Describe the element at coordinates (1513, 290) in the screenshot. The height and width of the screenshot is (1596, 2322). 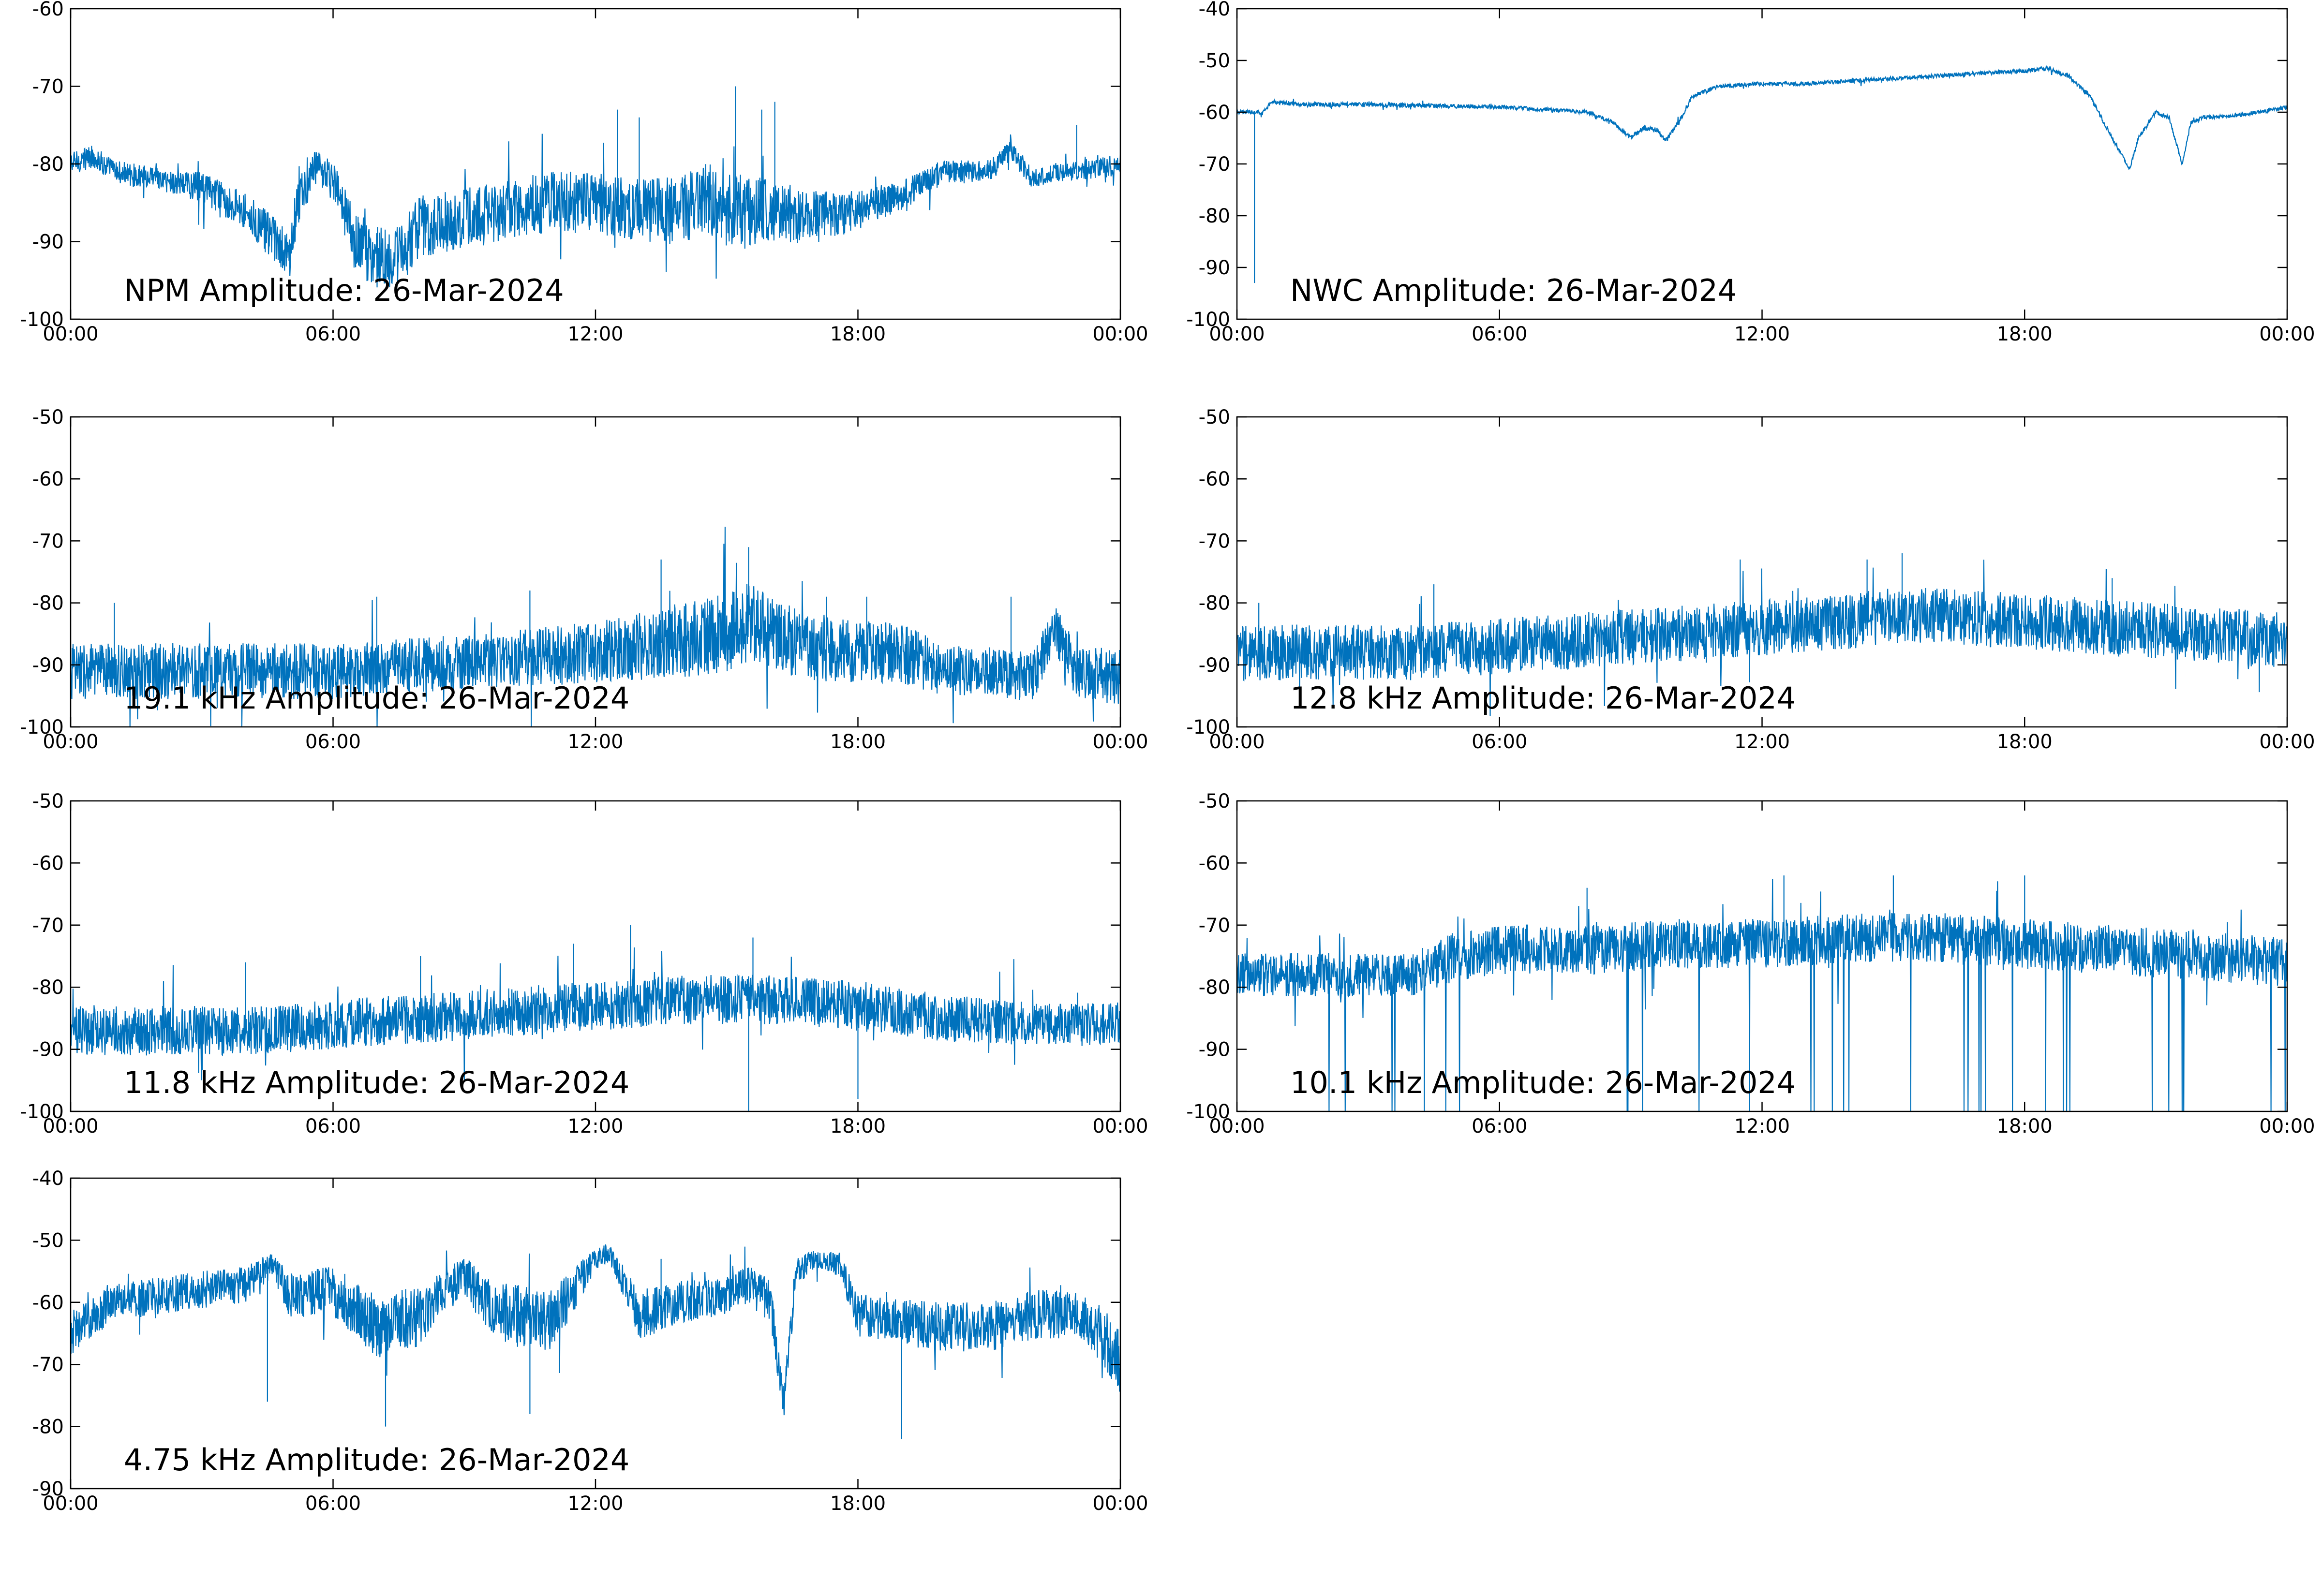
I see `panel-title: NWC Amplitude: 26-Mar-2024` at that location.